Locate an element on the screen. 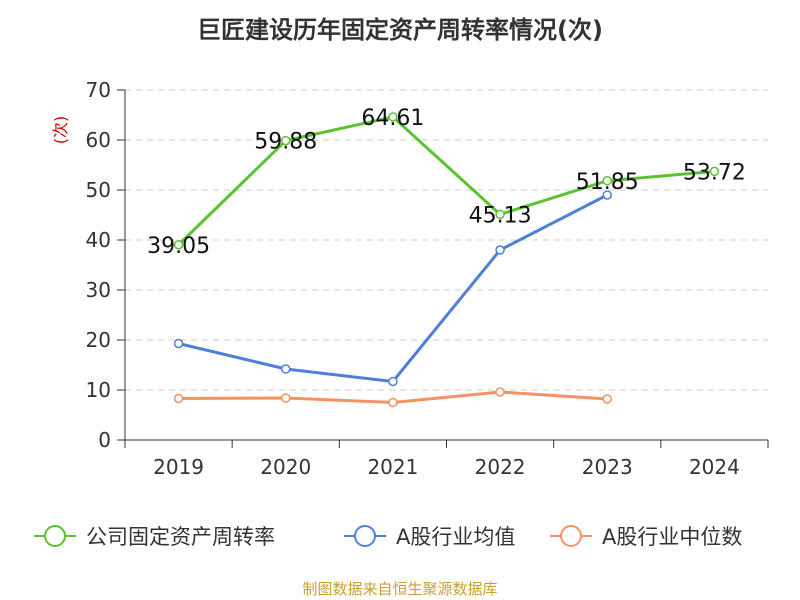 The width and height of the screenshot is (800, 600). data-label: 39.05 is located at coordinates (178, 246).